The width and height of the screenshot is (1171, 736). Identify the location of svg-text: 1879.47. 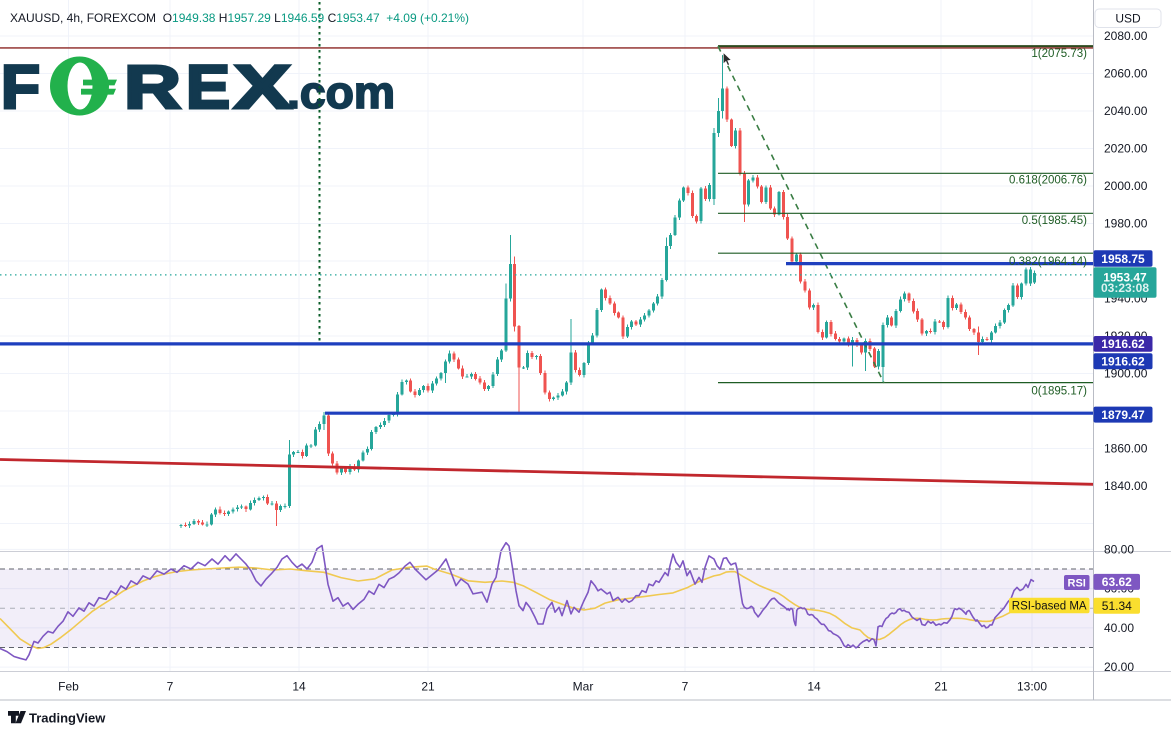
(1123, 415).